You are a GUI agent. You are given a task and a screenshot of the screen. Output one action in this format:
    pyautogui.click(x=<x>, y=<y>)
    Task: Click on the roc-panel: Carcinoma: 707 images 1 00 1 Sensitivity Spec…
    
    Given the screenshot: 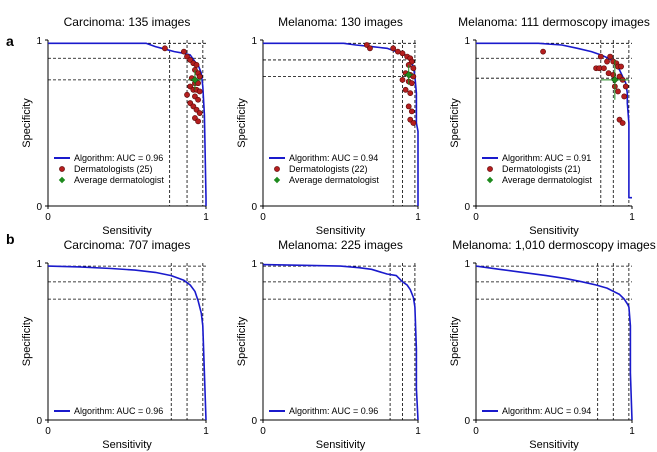 What is the action you would take?
    pyautogui.click(x=115, y=344)
    